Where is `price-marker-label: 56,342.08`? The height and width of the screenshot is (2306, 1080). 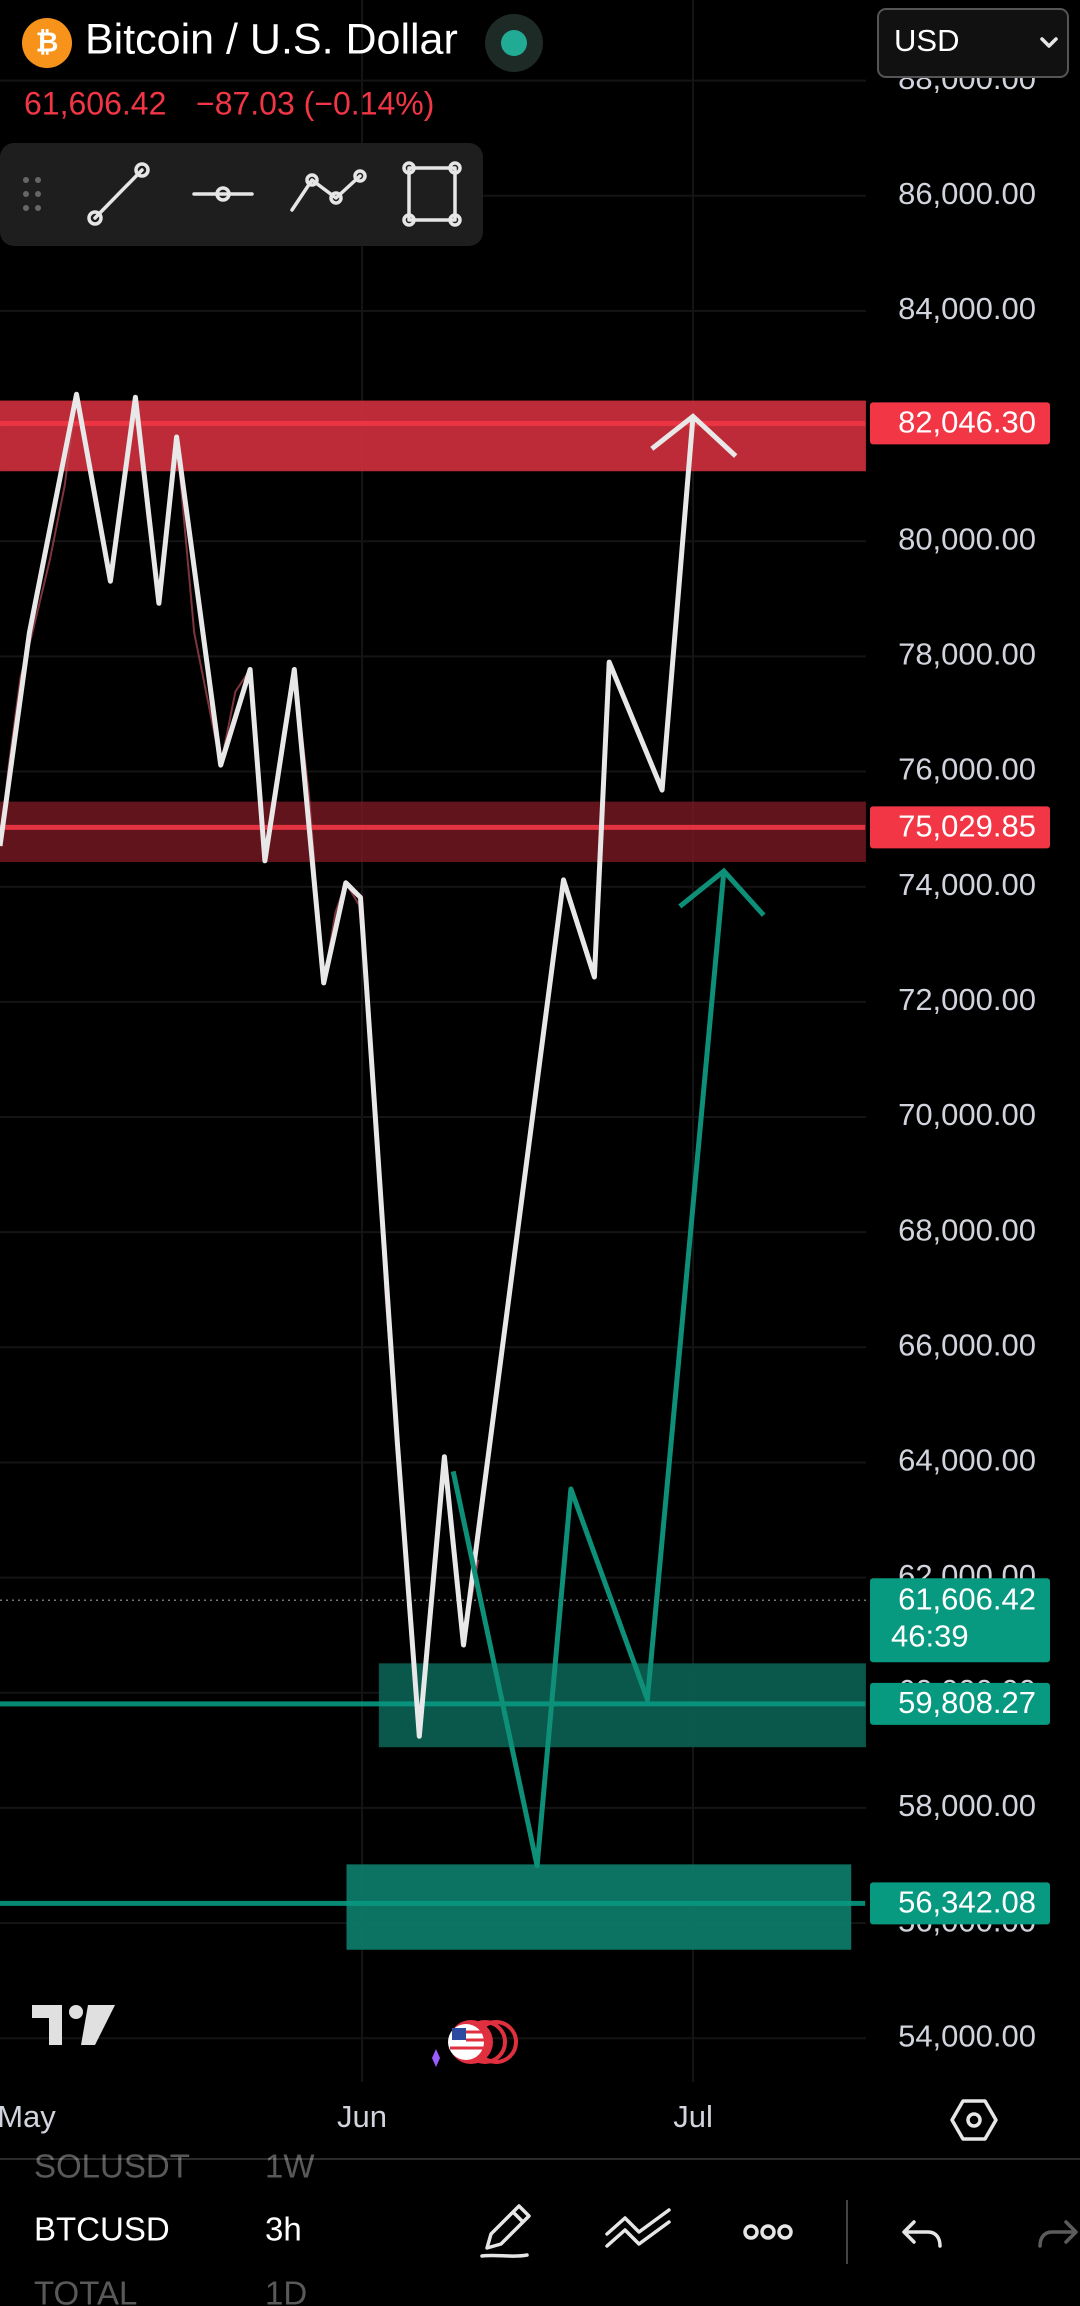
price-marker-label: 56,342.08 is located at coordinates (967, 1902).